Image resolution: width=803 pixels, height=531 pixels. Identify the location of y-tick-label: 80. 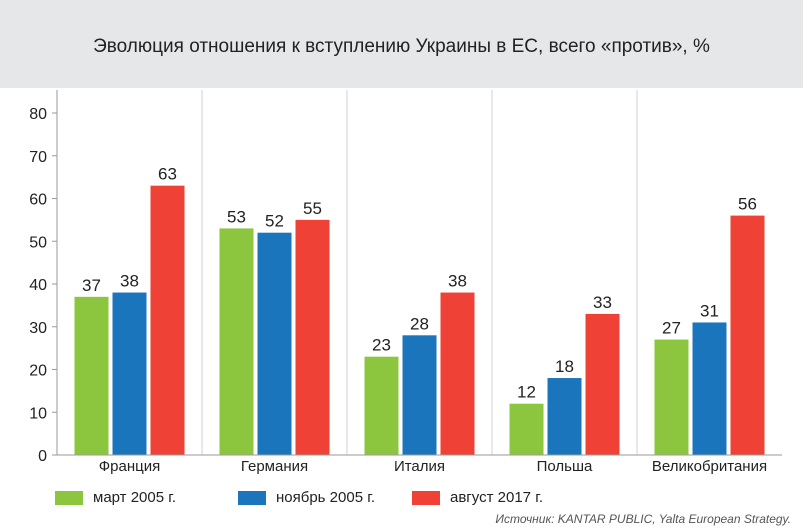
(38, 114).